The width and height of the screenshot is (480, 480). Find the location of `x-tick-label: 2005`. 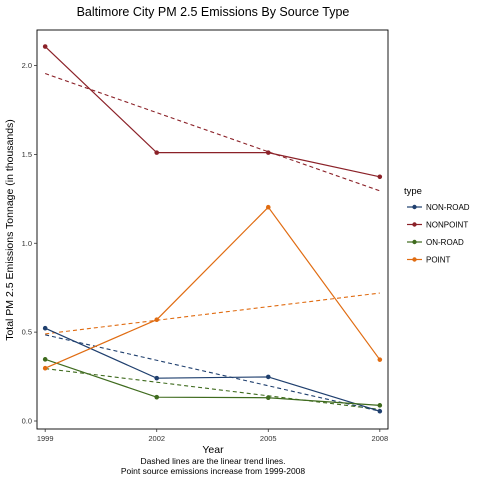

x-tick-label: 2005 is located at coordinates (268, 438).